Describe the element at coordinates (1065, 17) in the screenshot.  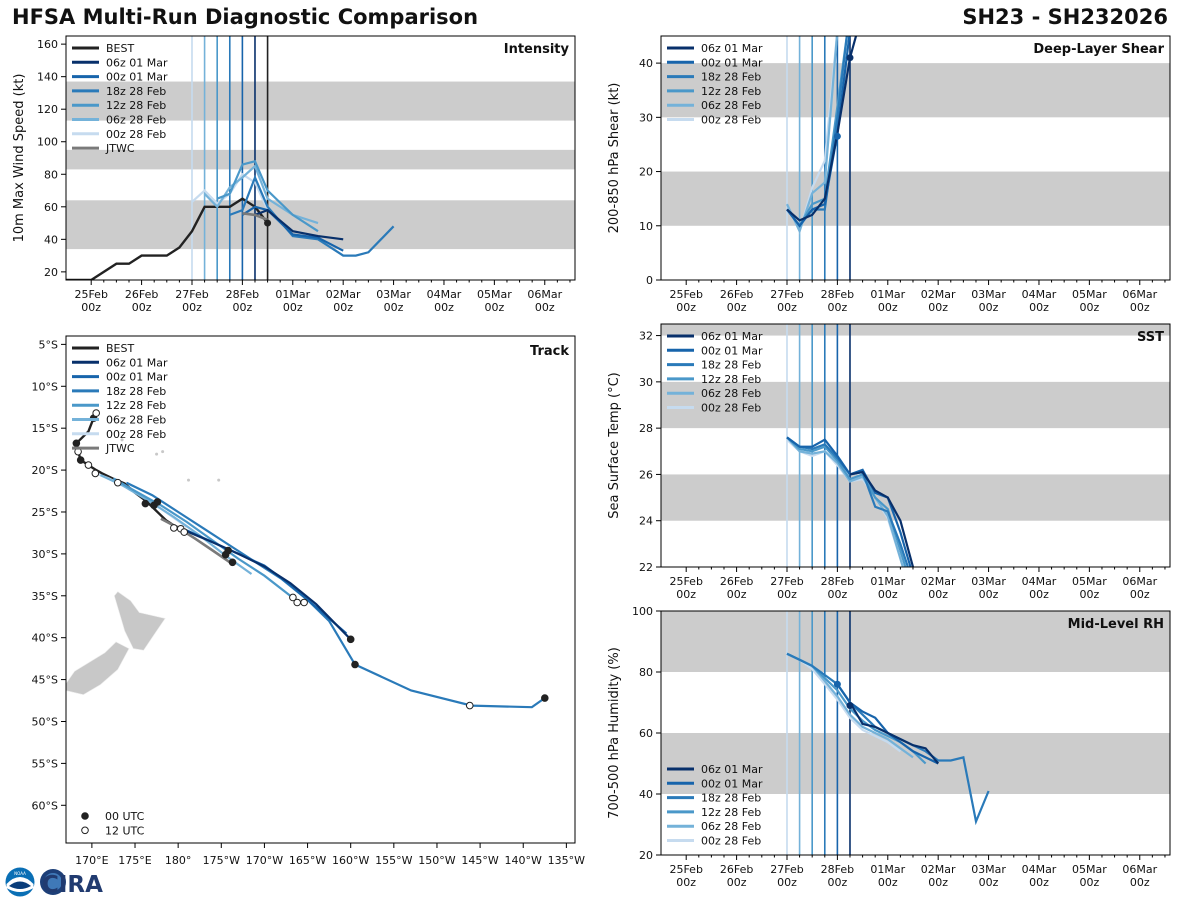
I see `figure-title-right: SH23 - SH232026` at that location.